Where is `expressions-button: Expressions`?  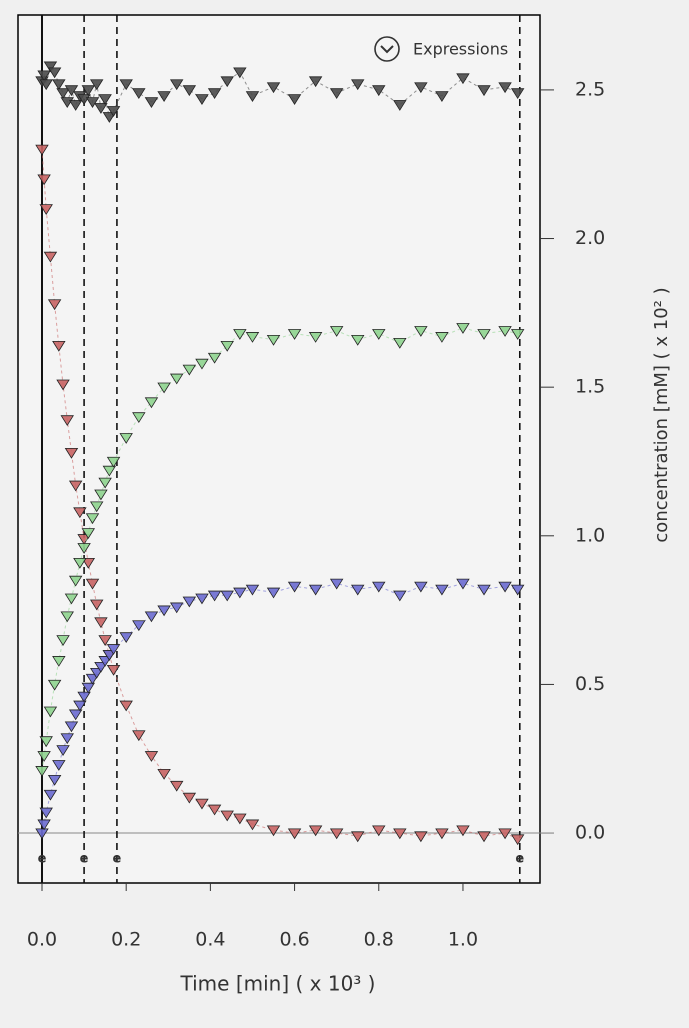 expressions-button: Expressions is located at coordinates (441, 49).